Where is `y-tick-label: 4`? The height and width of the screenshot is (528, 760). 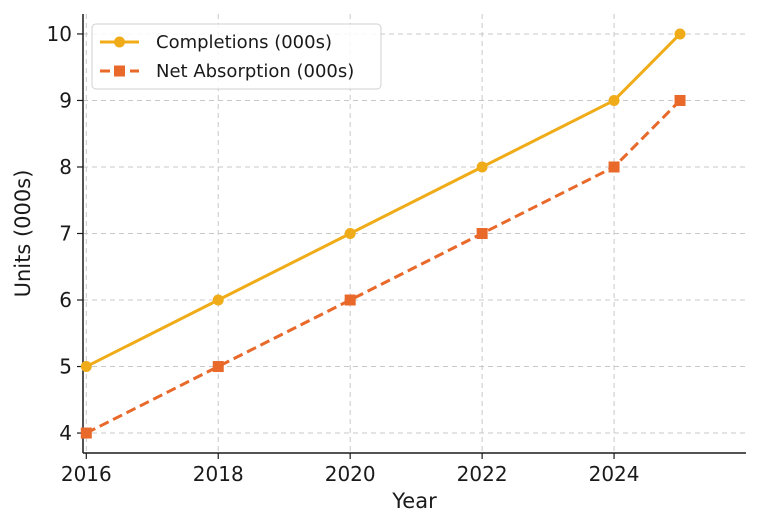
y-tick-label: 4 is located at coordinates (65, 433).